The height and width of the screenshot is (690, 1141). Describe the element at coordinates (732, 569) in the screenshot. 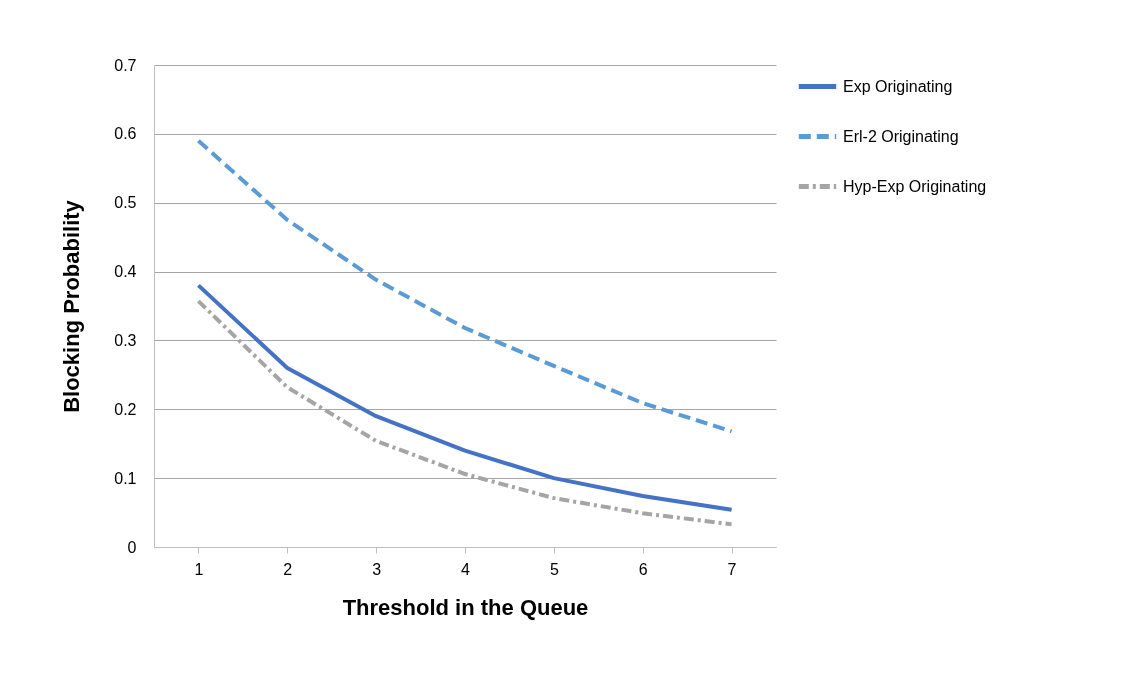

I see `x-tick-label: 7` at that location.